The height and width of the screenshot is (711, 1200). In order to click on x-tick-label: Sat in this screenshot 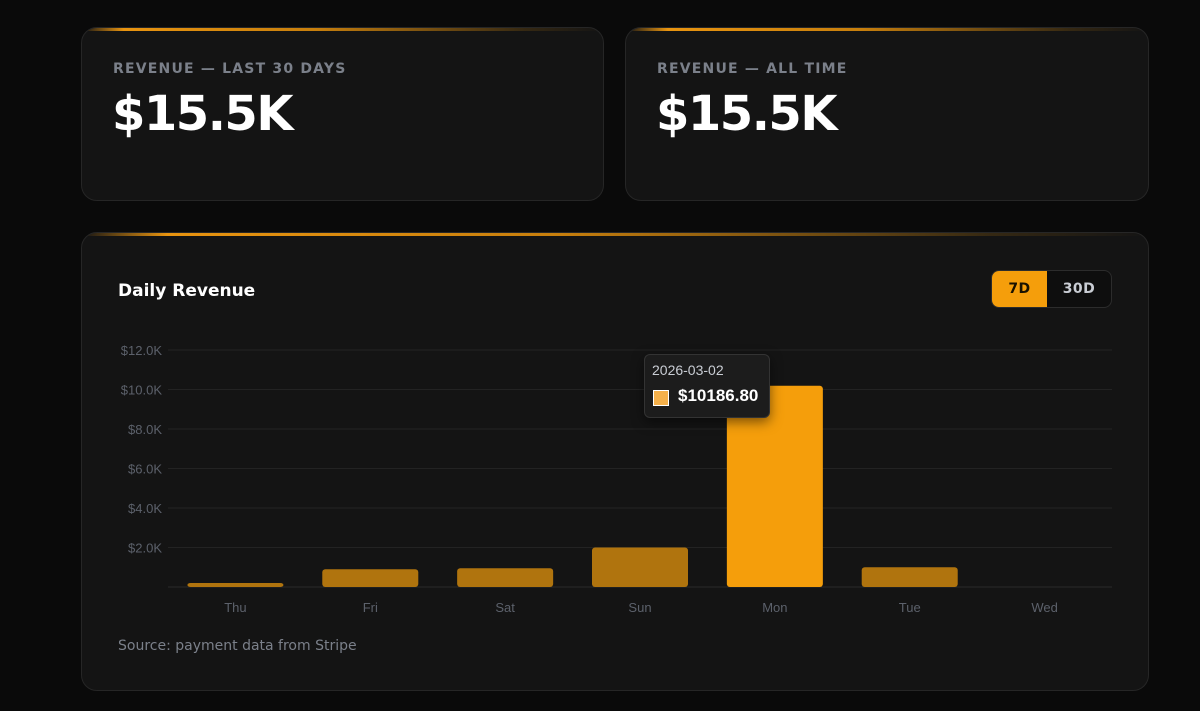, I will do `click(505, 607)`.